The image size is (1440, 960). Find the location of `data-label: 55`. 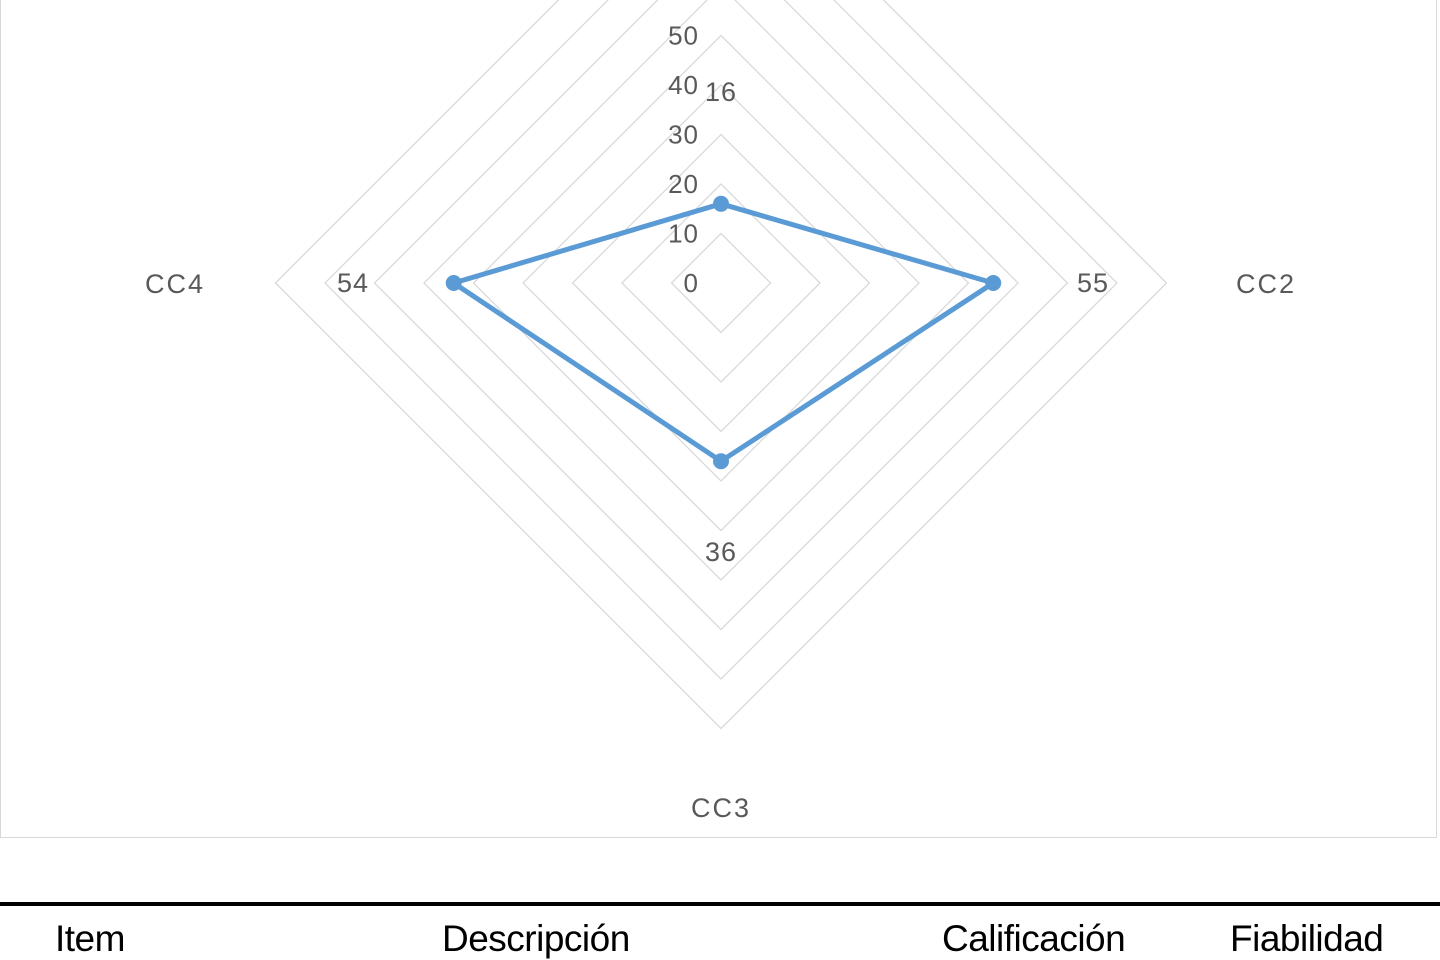

data-label: 55 is located at coordinates (1093, 283).